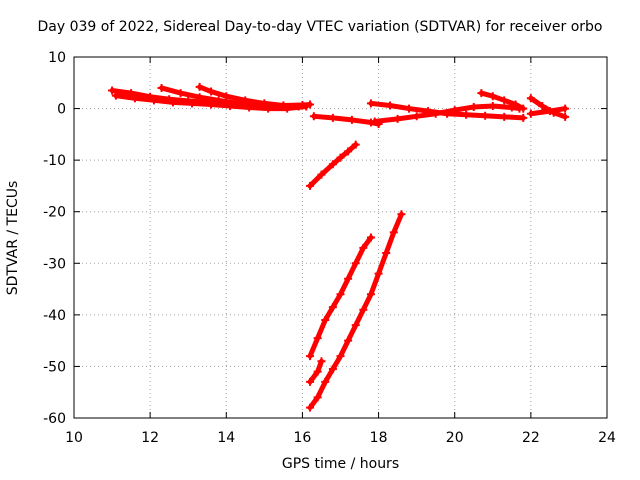 Image resolution: width=640 pixels, height=480 pixels. I want to click on y-tick-label: 0, so click(61, 110).